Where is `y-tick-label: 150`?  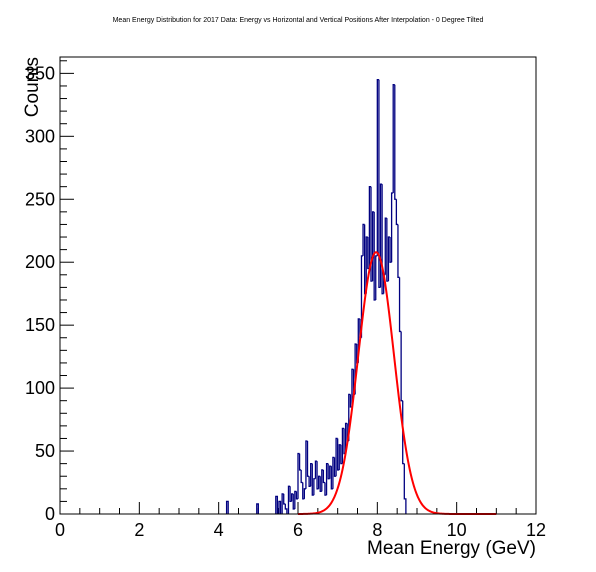
y-tick-label: 150 is located at coordinates (40, 325).